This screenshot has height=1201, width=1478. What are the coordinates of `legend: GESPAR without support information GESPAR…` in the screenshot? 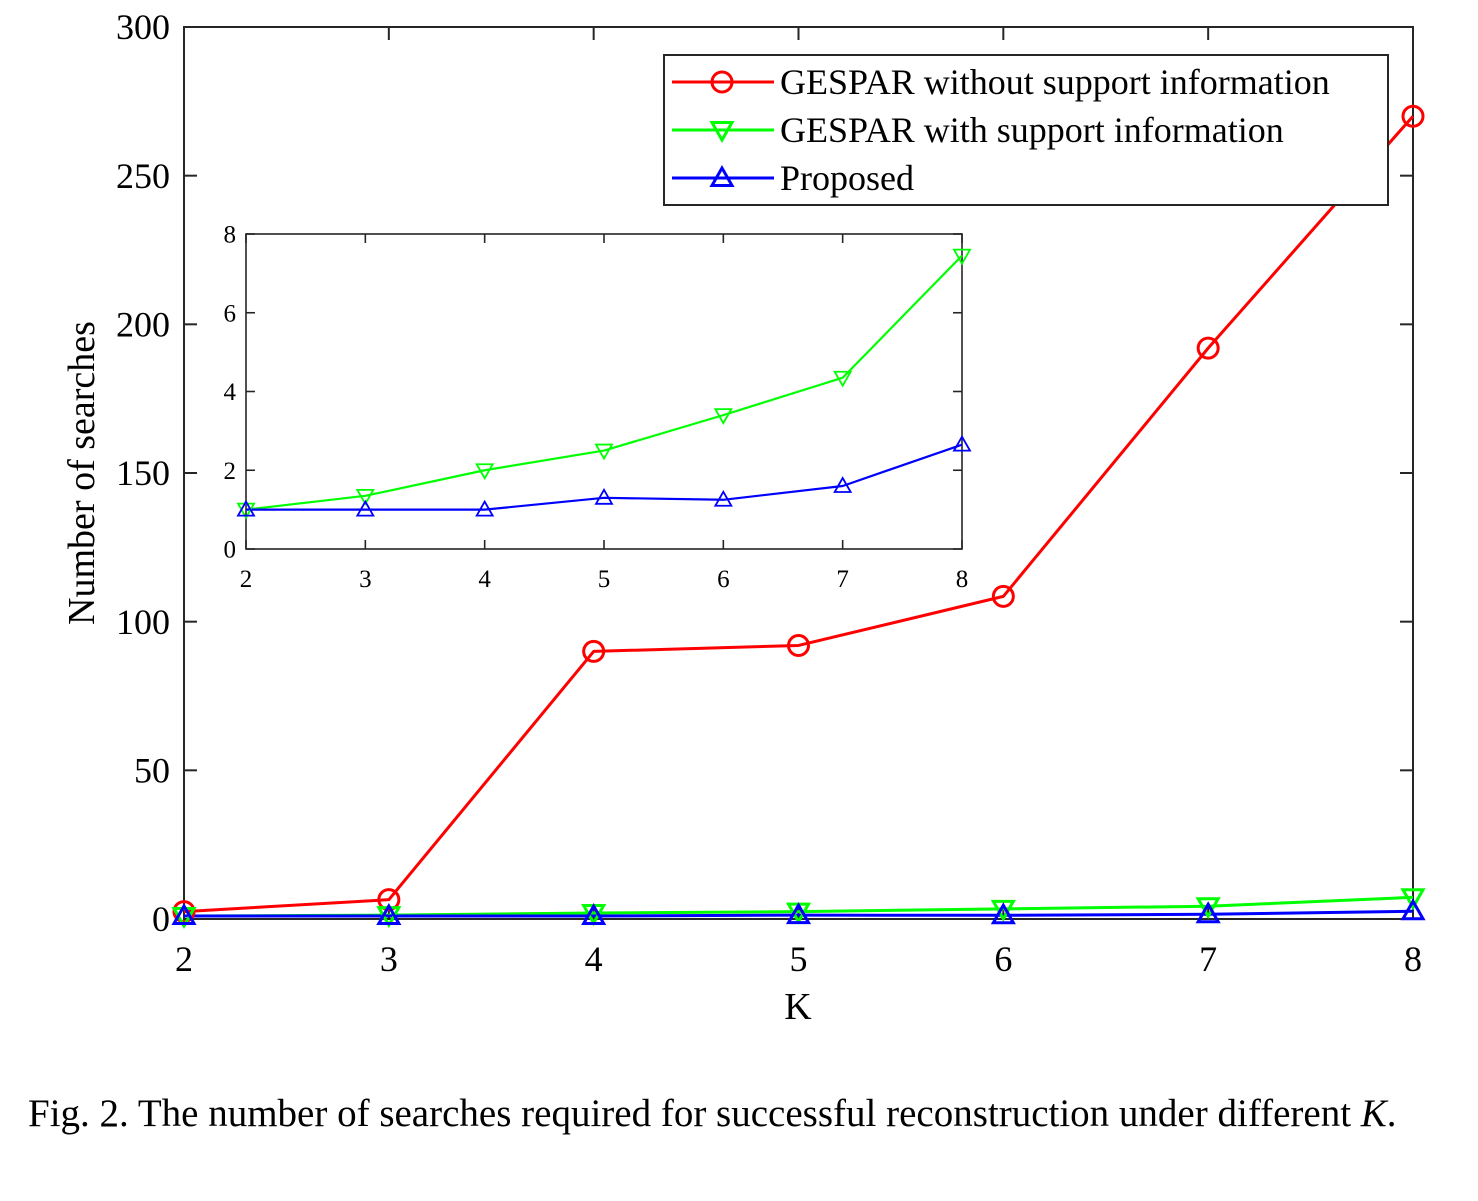 It's located at (1026, 130).